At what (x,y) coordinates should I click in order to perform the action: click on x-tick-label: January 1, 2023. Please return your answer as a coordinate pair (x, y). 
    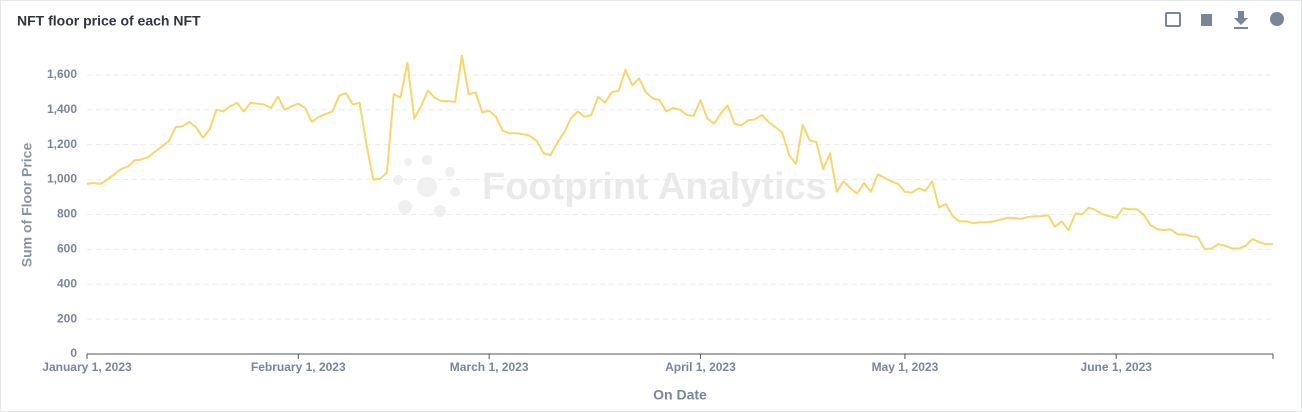
    Looking at the image, I should click on (87, 367).